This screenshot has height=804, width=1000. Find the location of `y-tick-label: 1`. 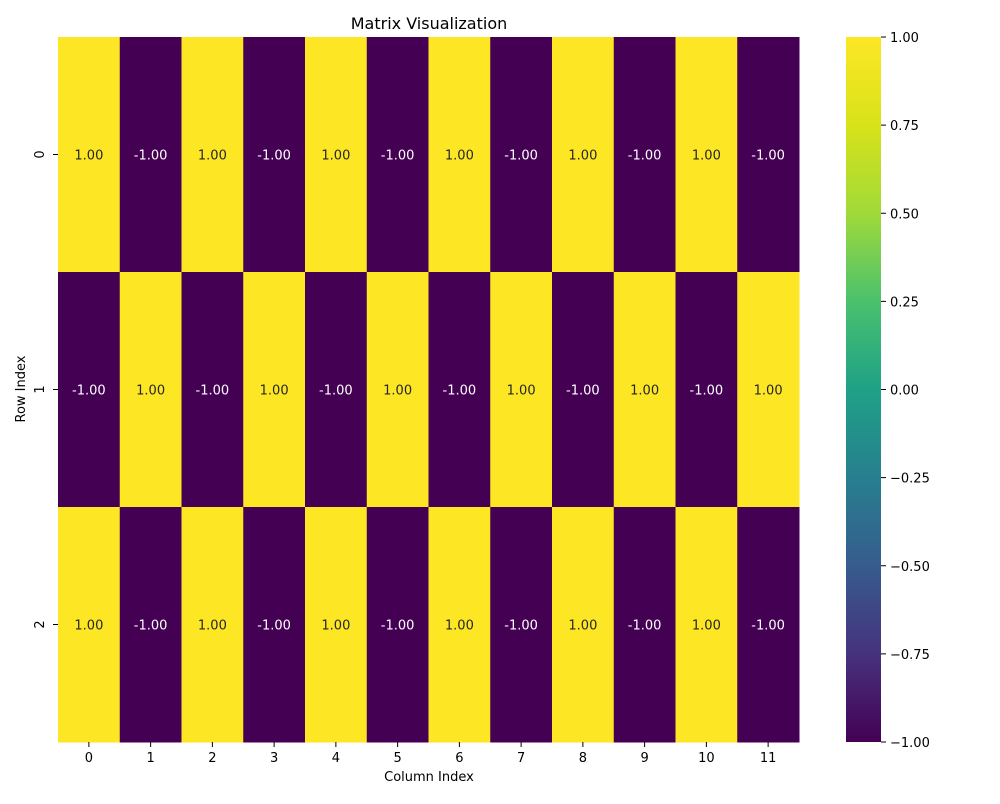

y-tick-label: 1 is located at coordinates (40, 389).